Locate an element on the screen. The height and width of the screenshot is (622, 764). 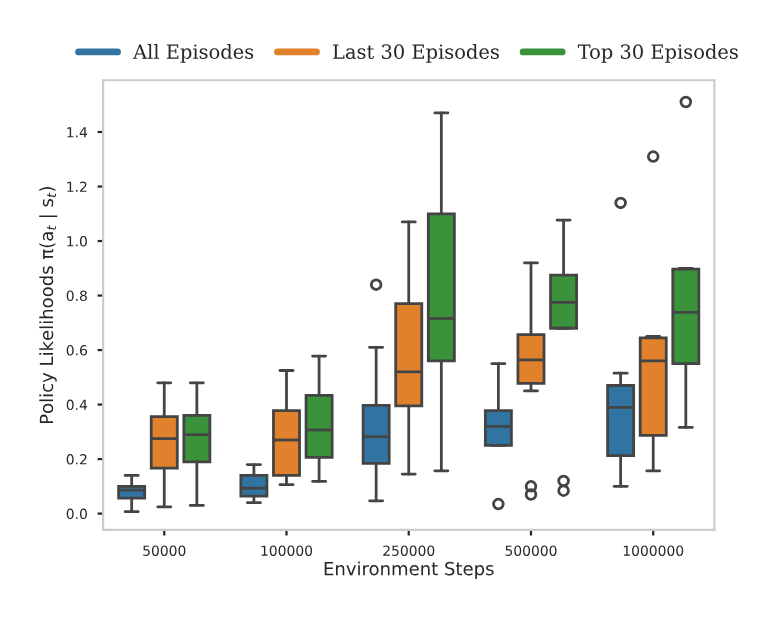
x-axis-title: Environment Steps is located at coordinates (409, 570).